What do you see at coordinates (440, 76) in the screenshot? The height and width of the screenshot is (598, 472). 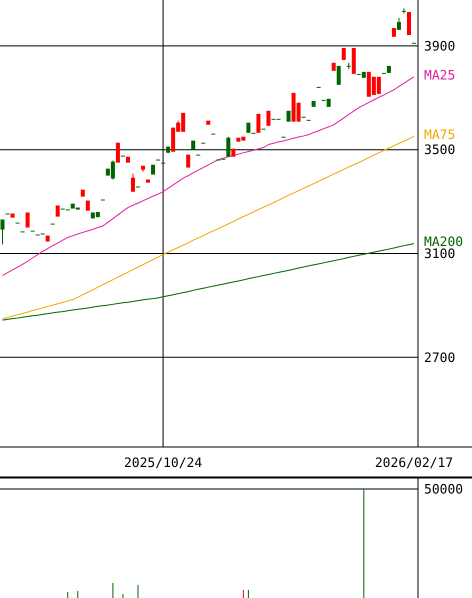 I see `series-label: MA25` at bounding box center [440, 76].